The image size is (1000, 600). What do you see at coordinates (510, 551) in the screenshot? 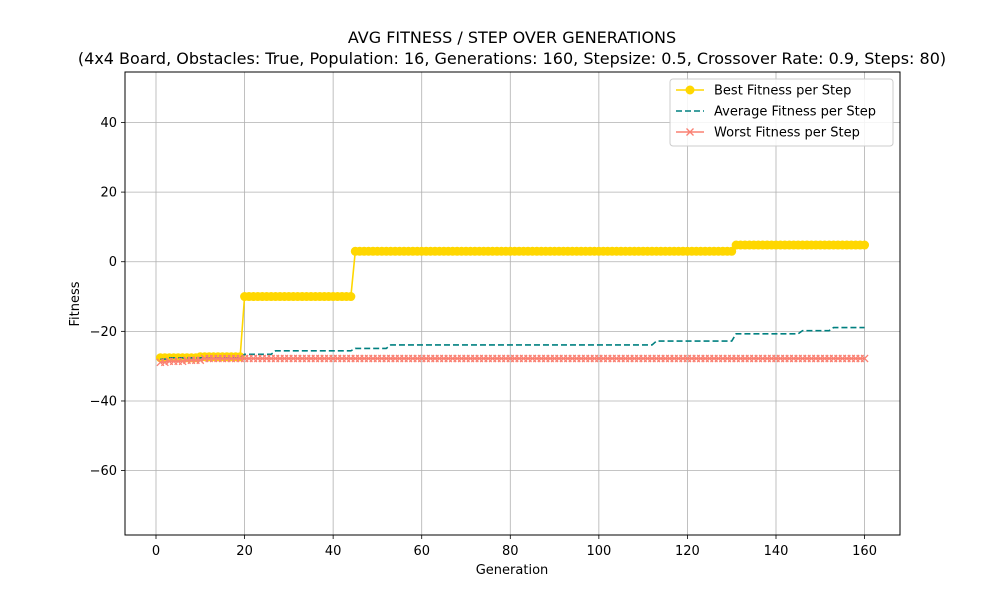
I see `x-tick-label: 80` at bounding box center [510, 551].